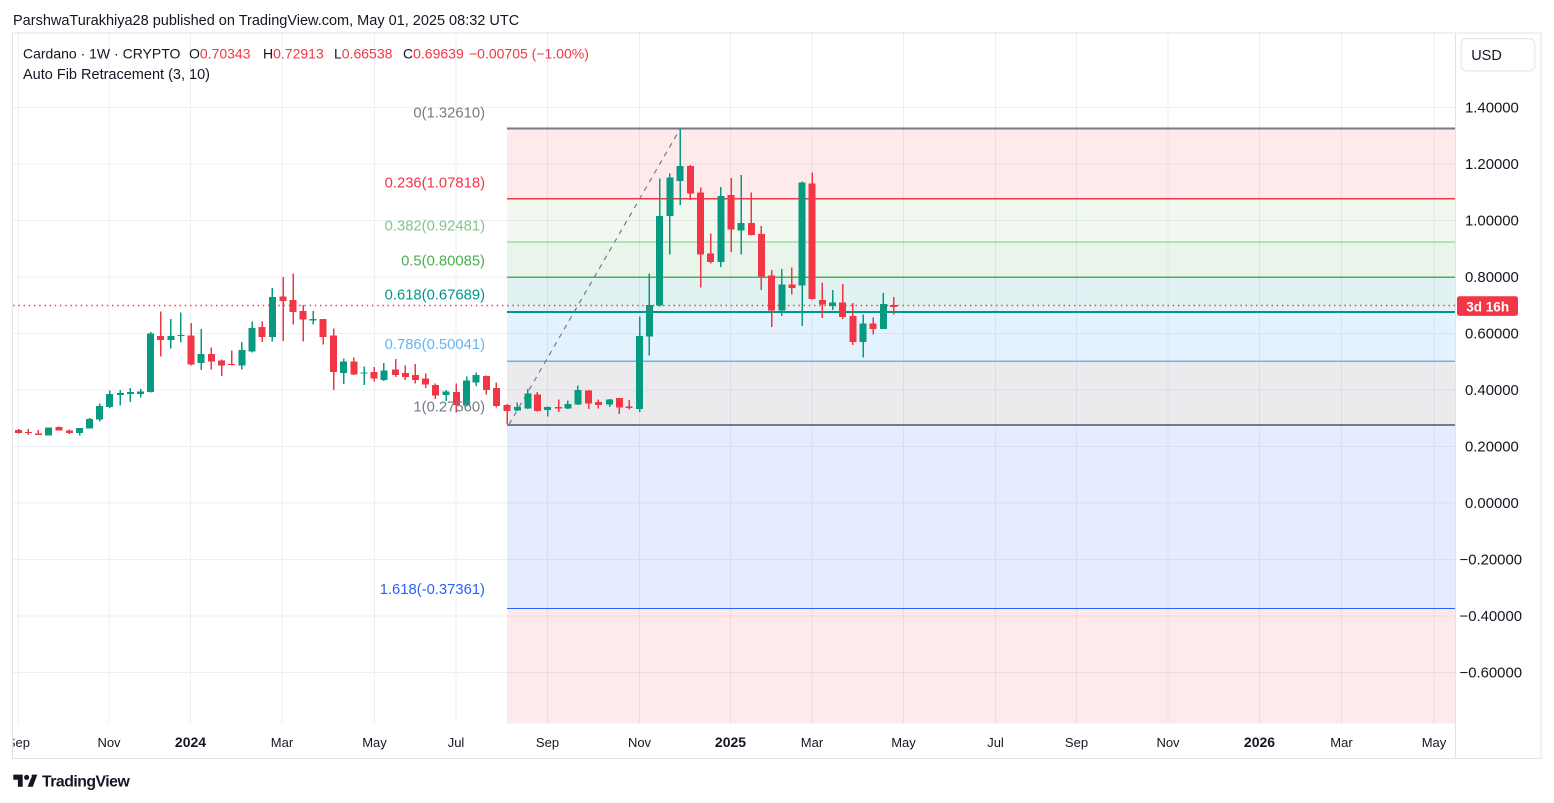 This screenshot has width=1554, height=803. I want to click on svg-text: −0.60000, so click(1491, 673).